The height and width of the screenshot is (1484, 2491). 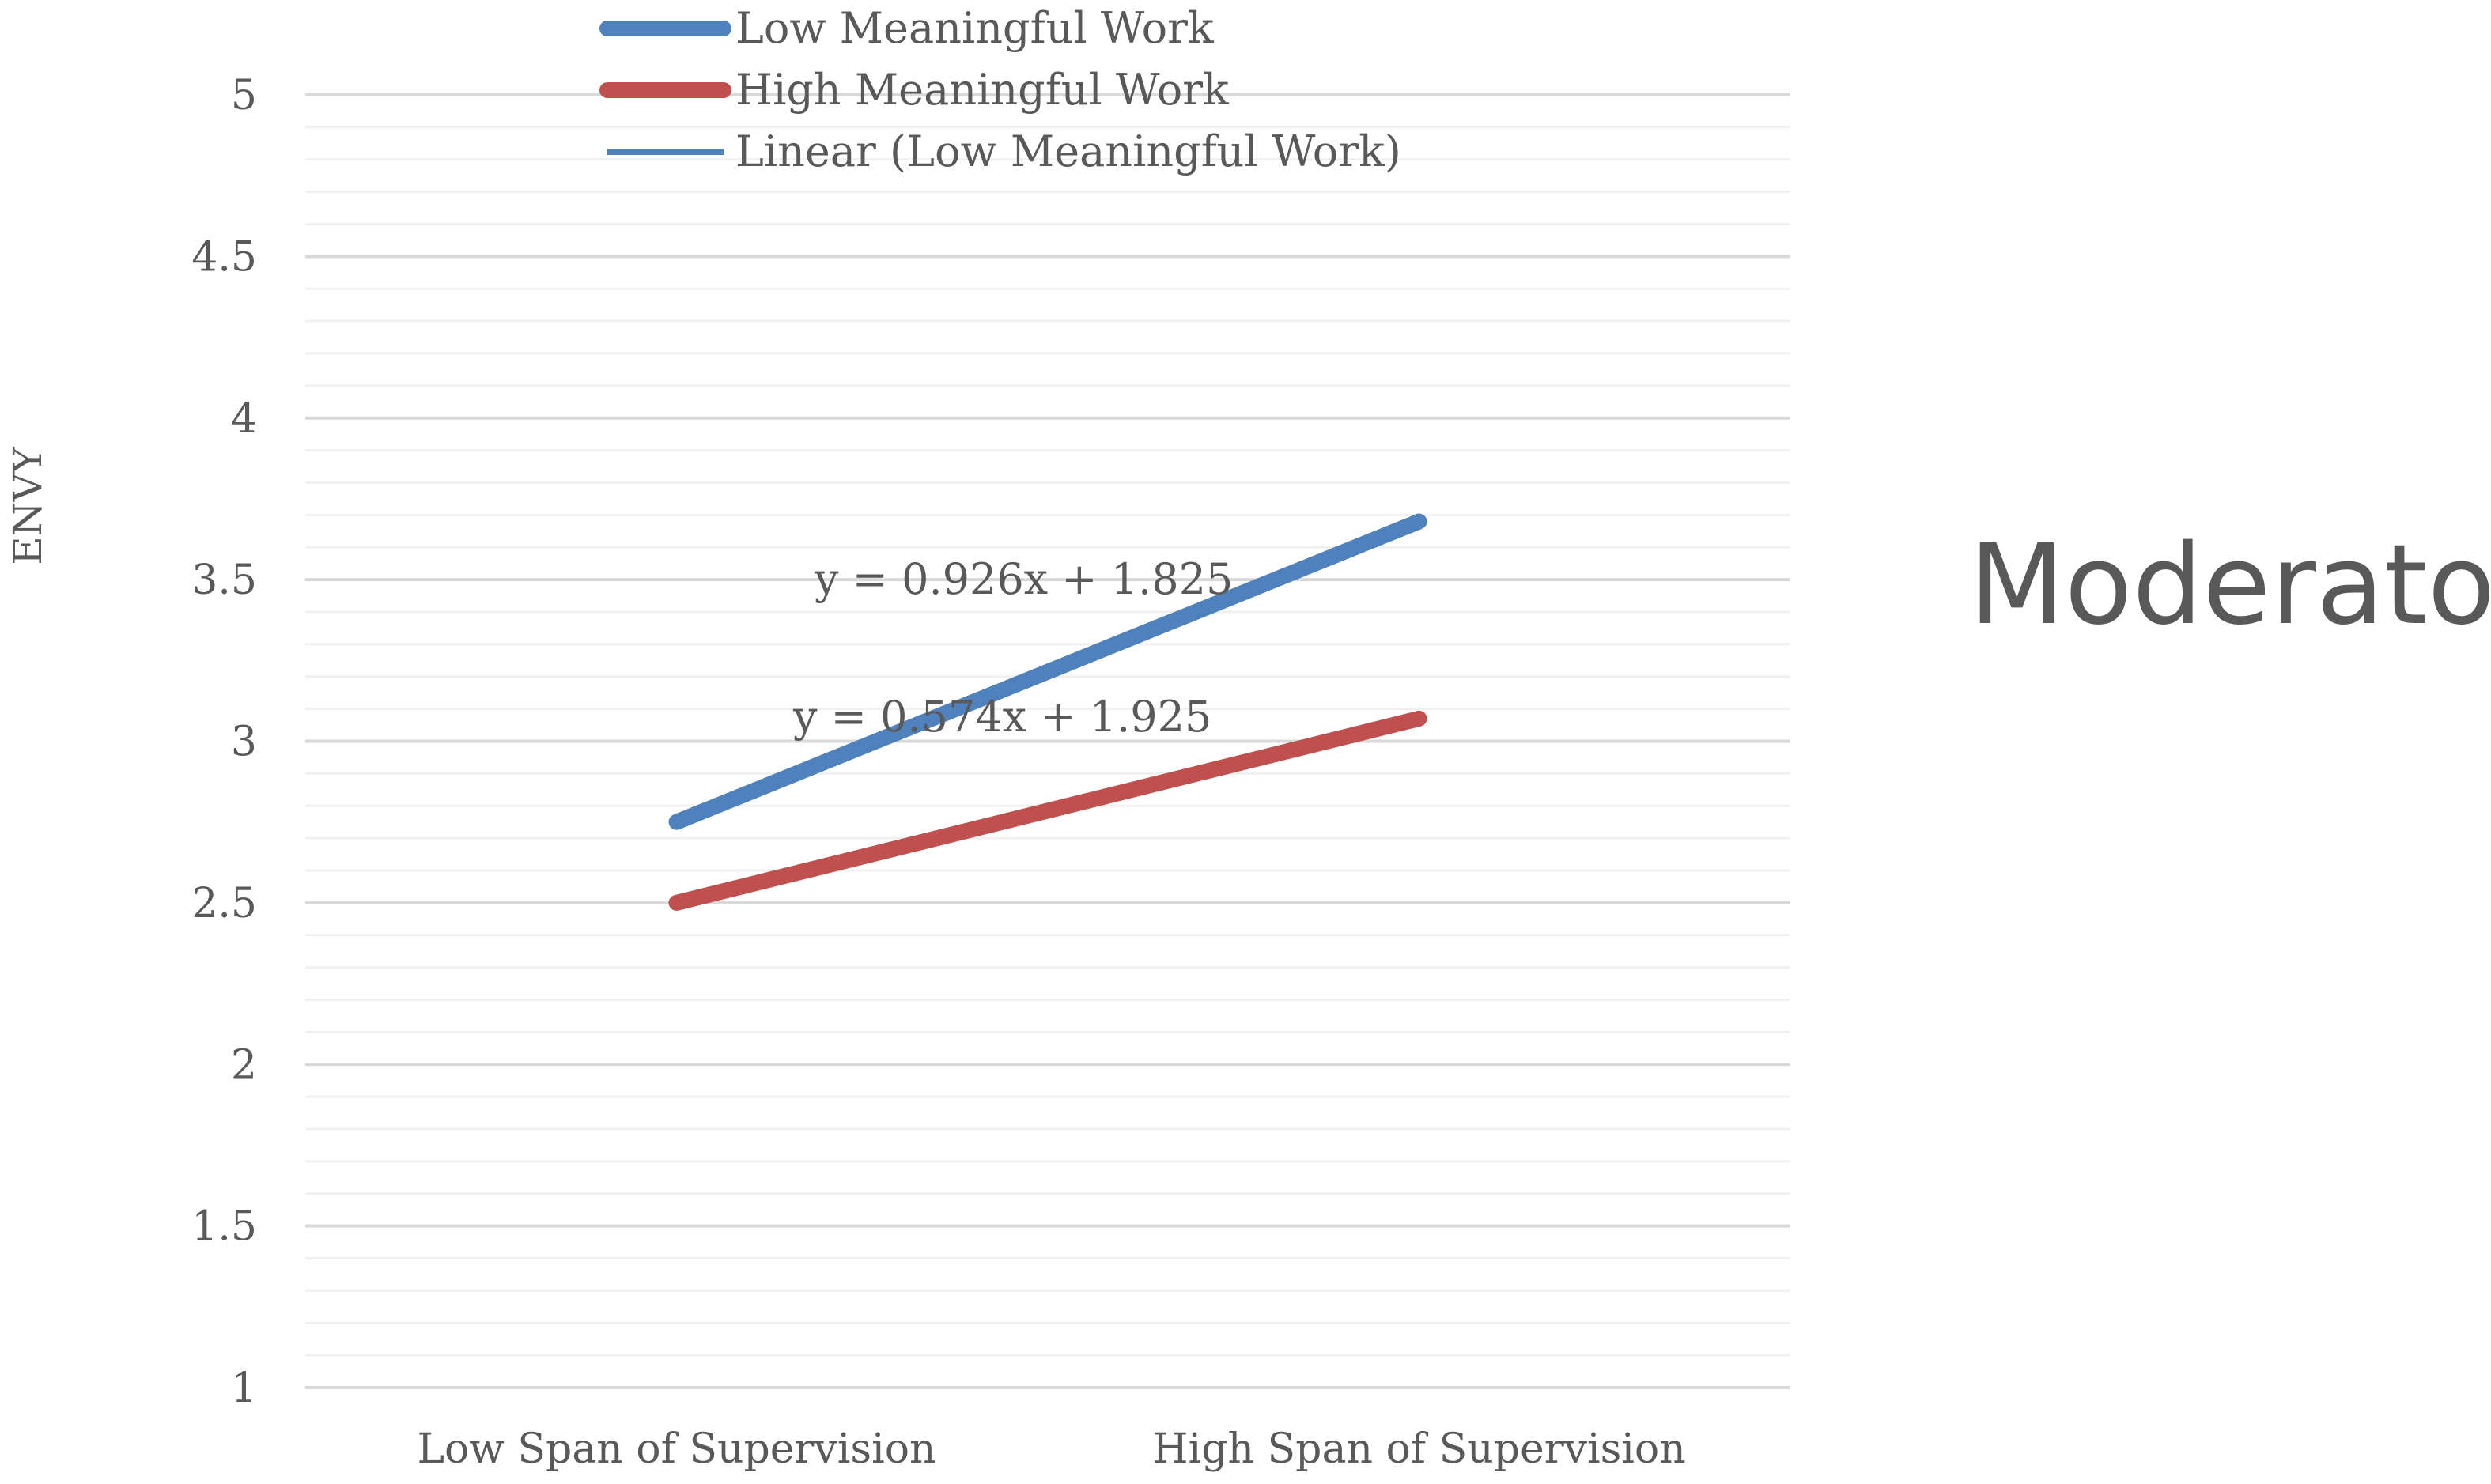 I want to click on y-tick-label: 1, so click(x=244, y=1388).